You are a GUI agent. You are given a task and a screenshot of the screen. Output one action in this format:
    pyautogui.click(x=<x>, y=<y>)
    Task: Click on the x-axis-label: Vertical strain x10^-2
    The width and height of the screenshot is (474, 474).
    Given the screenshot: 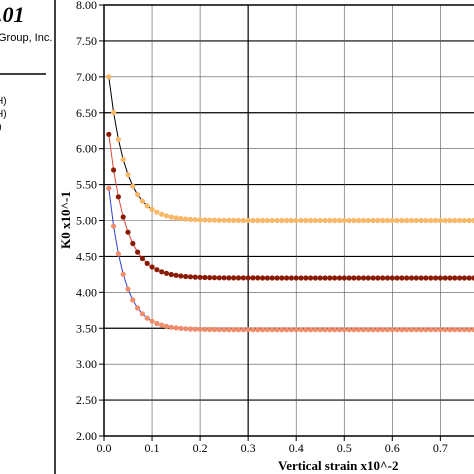 What is the action you would take?
    pyautogui.click(x=338, y=465)
    